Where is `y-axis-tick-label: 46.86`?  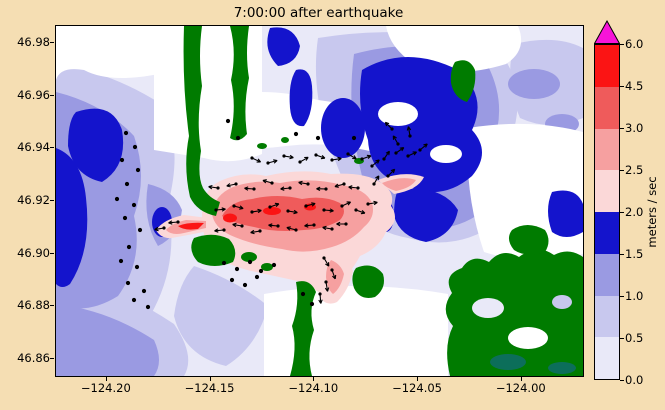 y-axis-tick-label: 46.86 is located at coordinates (33, 357).